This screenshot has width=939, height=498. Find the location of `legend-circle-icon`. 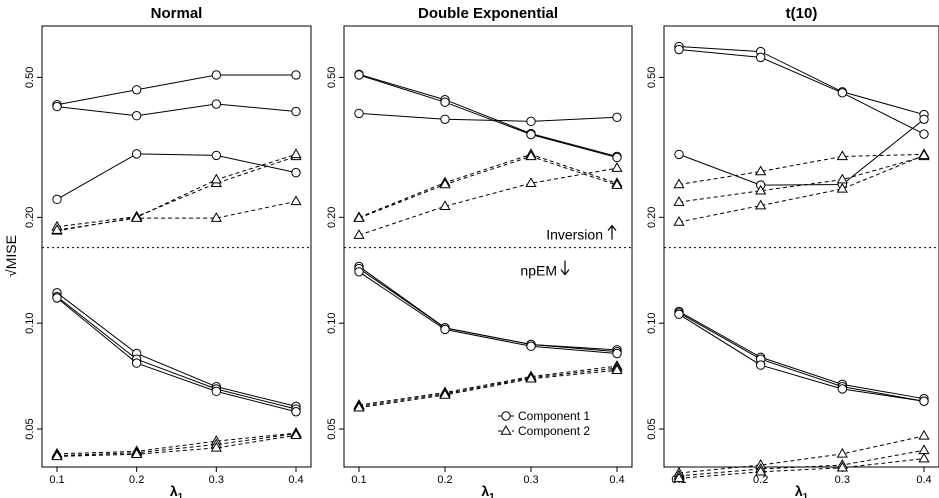

legend-circle-icon is located at coordinates (506, 416).